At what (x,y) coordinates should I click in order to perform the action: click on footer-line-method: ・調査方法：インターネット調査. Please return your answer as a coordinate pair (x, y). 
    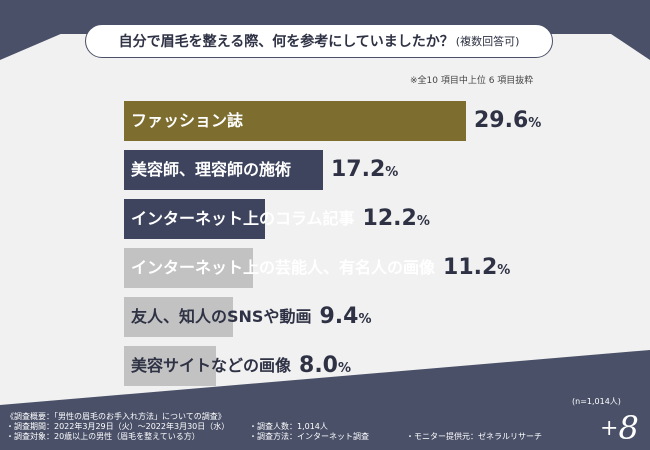
    Looking at the image, I should click on (309, 436).